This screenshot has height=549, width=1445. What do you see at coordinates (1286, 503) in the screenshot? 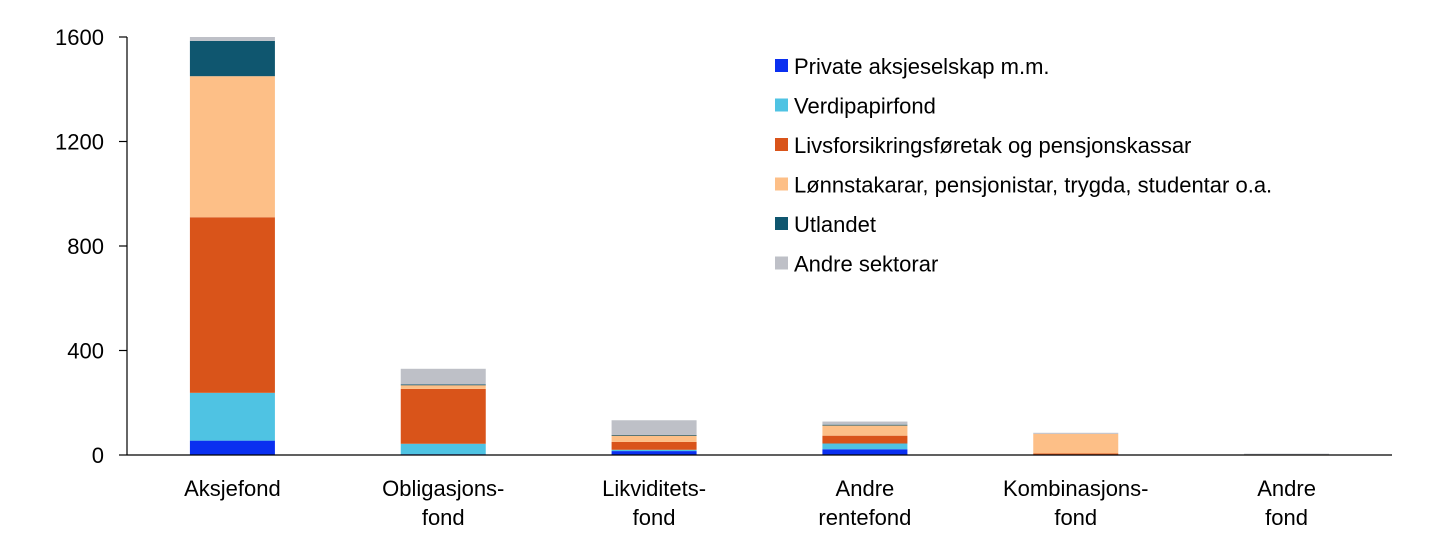
I see `x-tick-label: Andre fond` at bounding box center [1286, 503].